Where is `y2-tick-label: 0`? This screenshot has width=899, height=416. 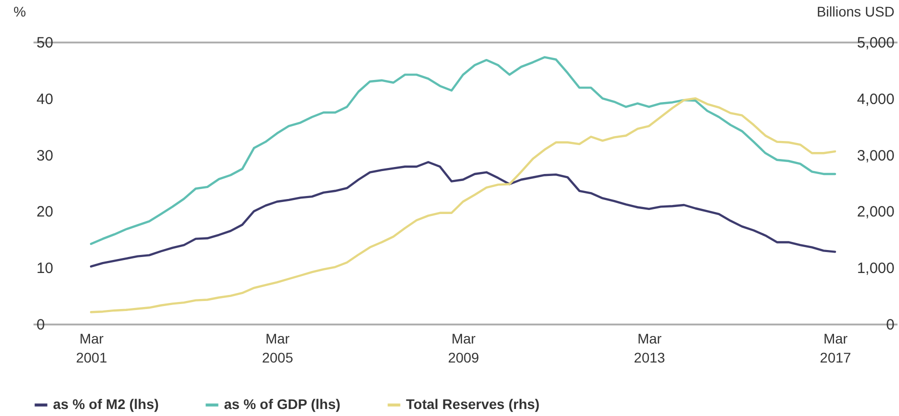 y2-tick-label: 0 is located at coordinates (890, 325).